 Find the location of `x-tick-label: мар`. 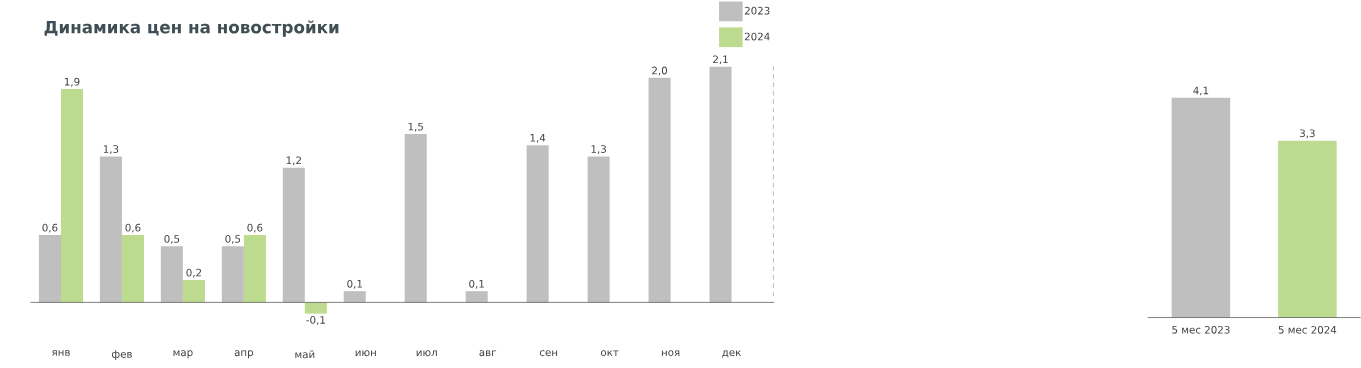

x-tick-label: мар is located at coordinates (183, 354).